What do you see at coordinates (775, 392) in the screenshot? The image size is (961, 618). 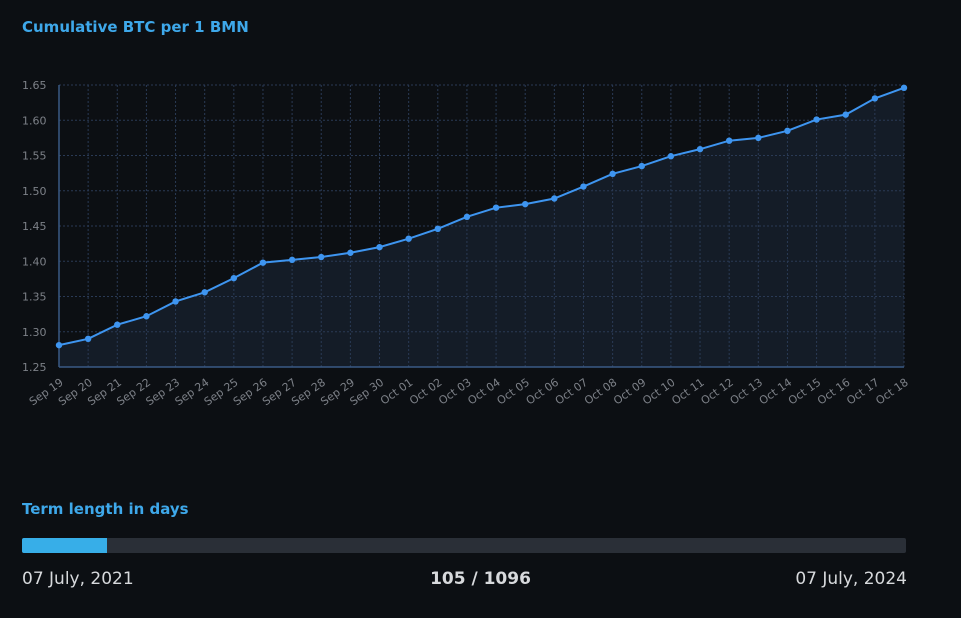 I see `x-tick-label: Oct 14` at bounding box center [775, 392].